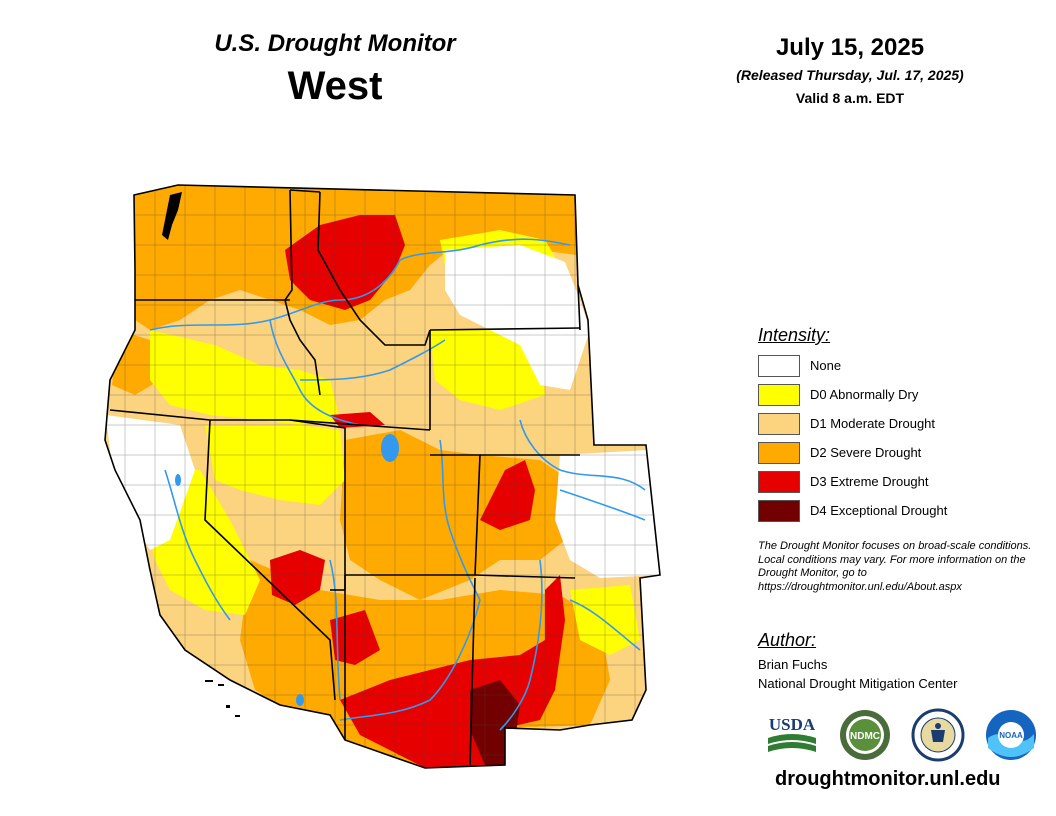 Image resolution: width=1056 pixels, height=816 pixels. What do you see at coordinates (150, 482) in the screenshot?
I see `none-california-north` at bounding box center [150, 482].